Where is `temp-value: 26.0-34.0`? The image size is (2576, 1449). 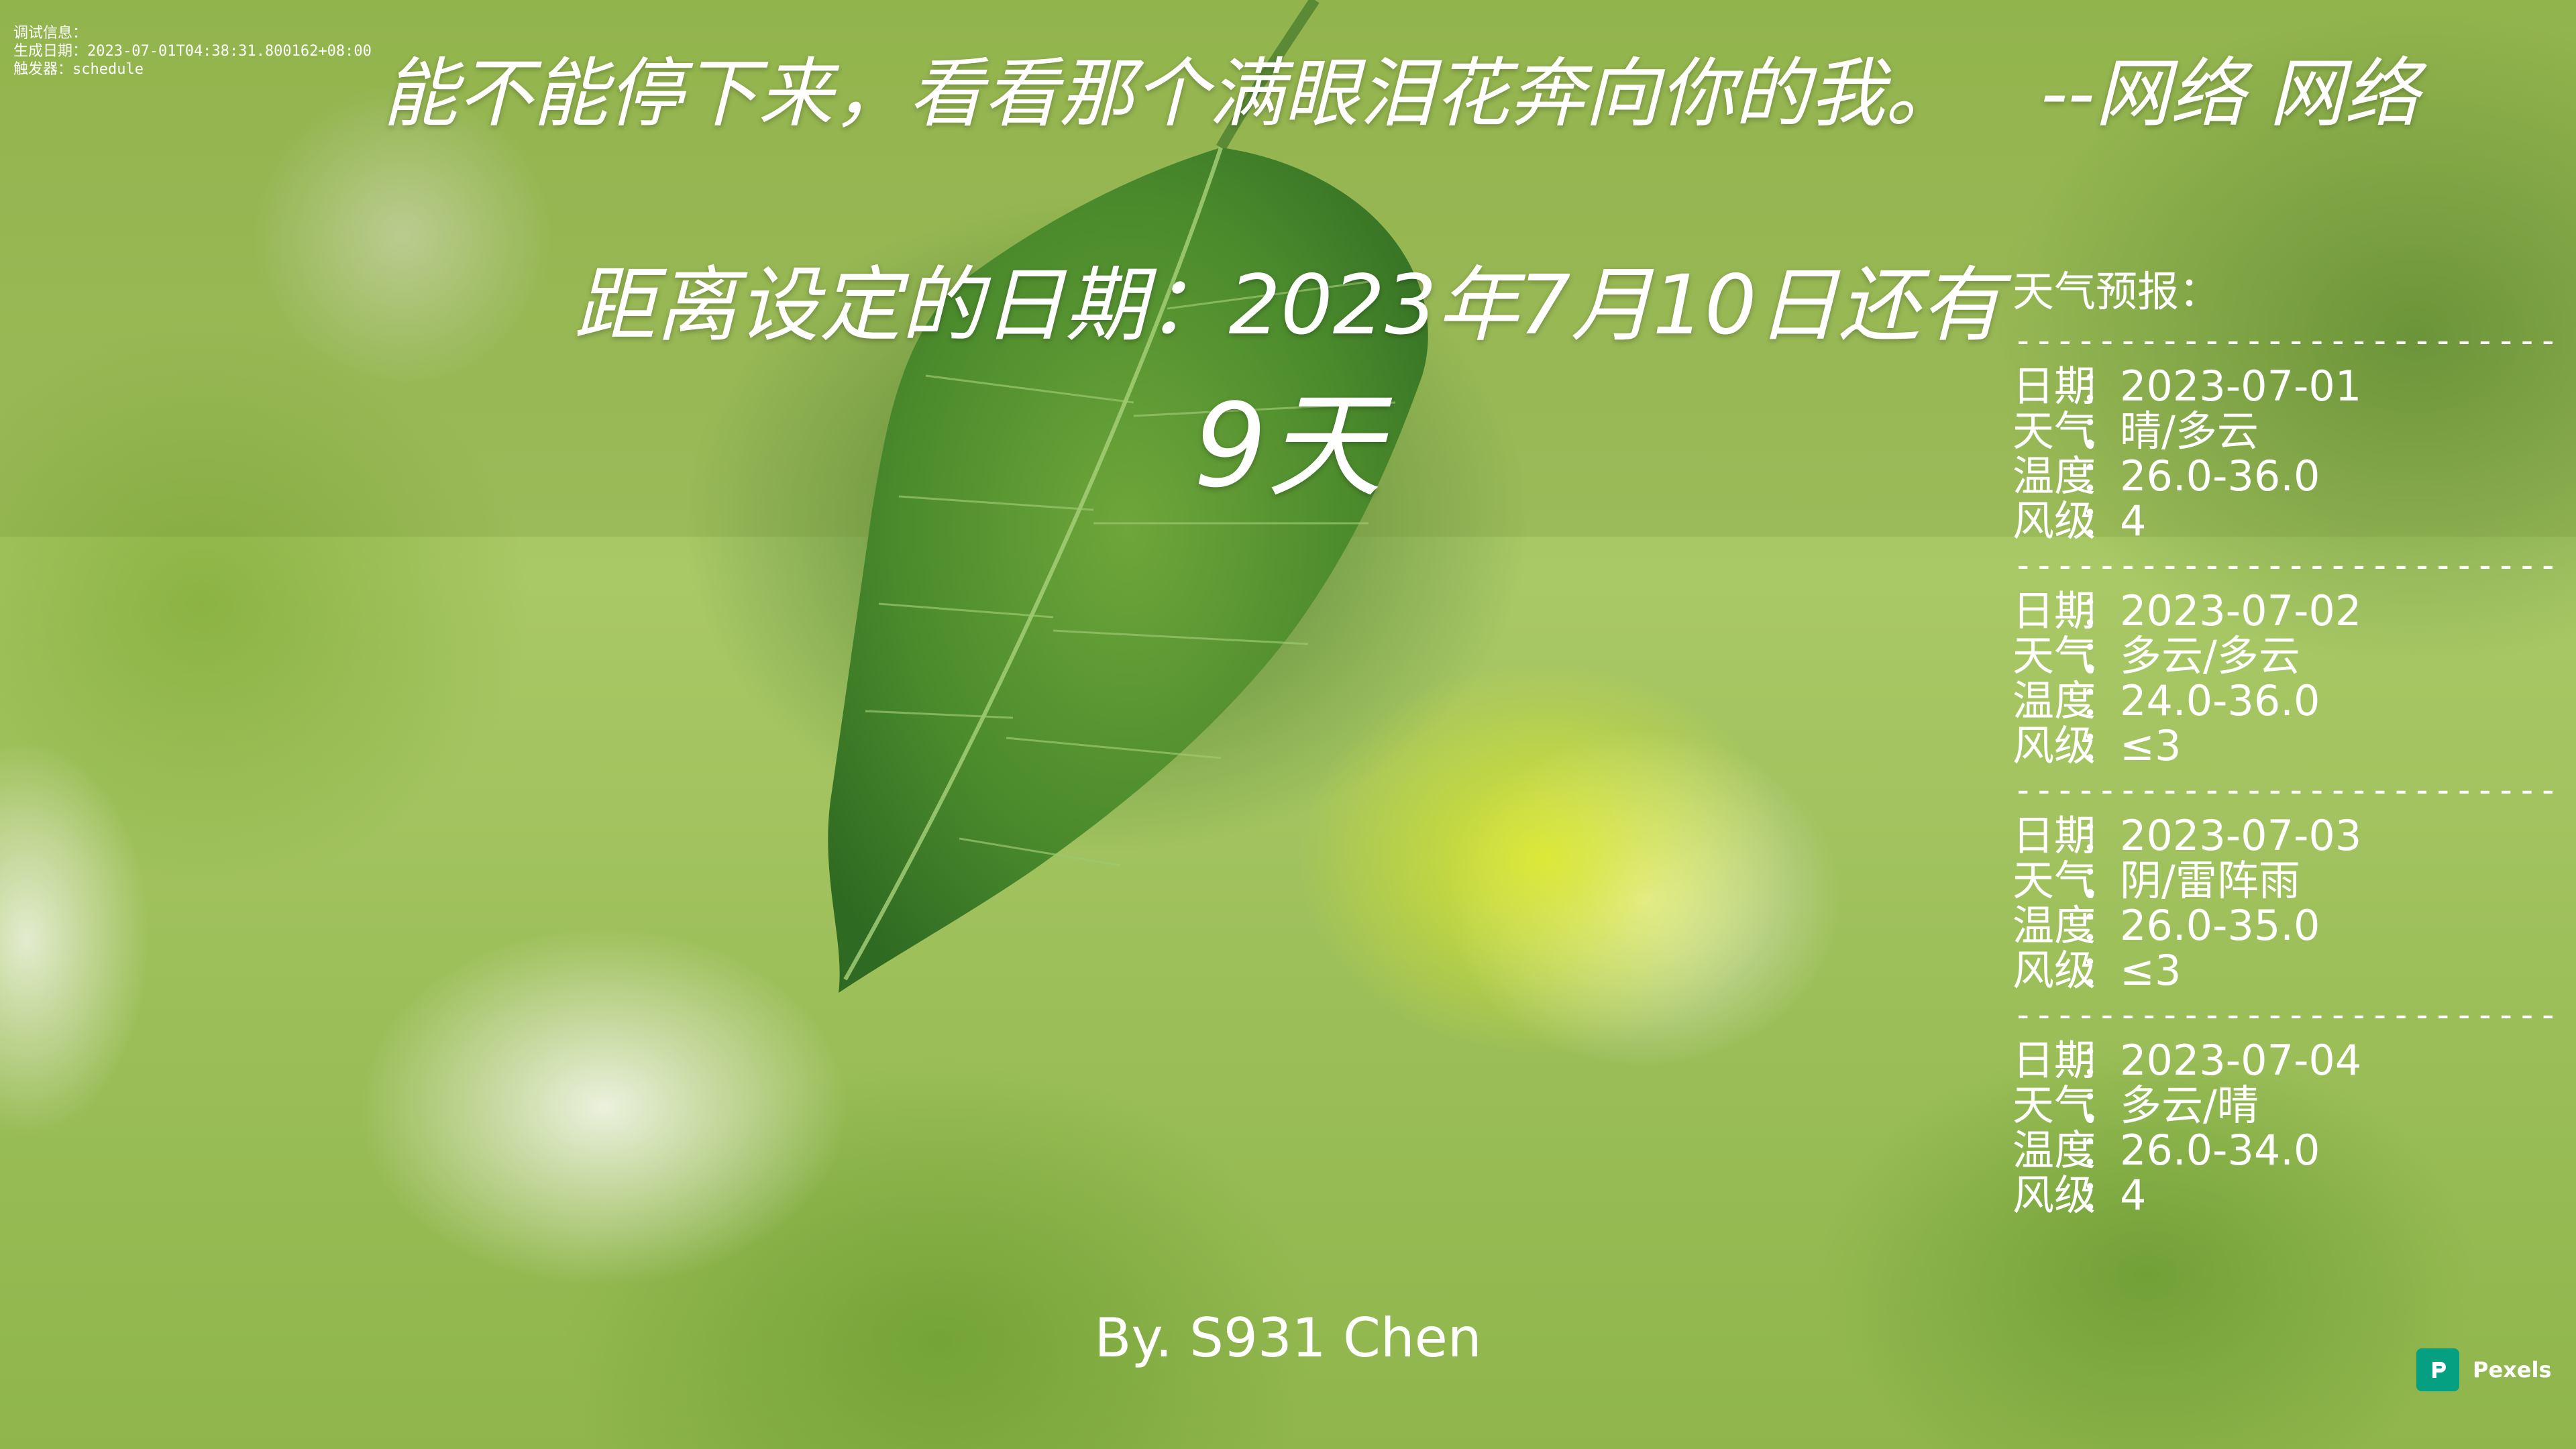
temp-value: 26.0-34.0 is located at coordinates (2220, 1150).